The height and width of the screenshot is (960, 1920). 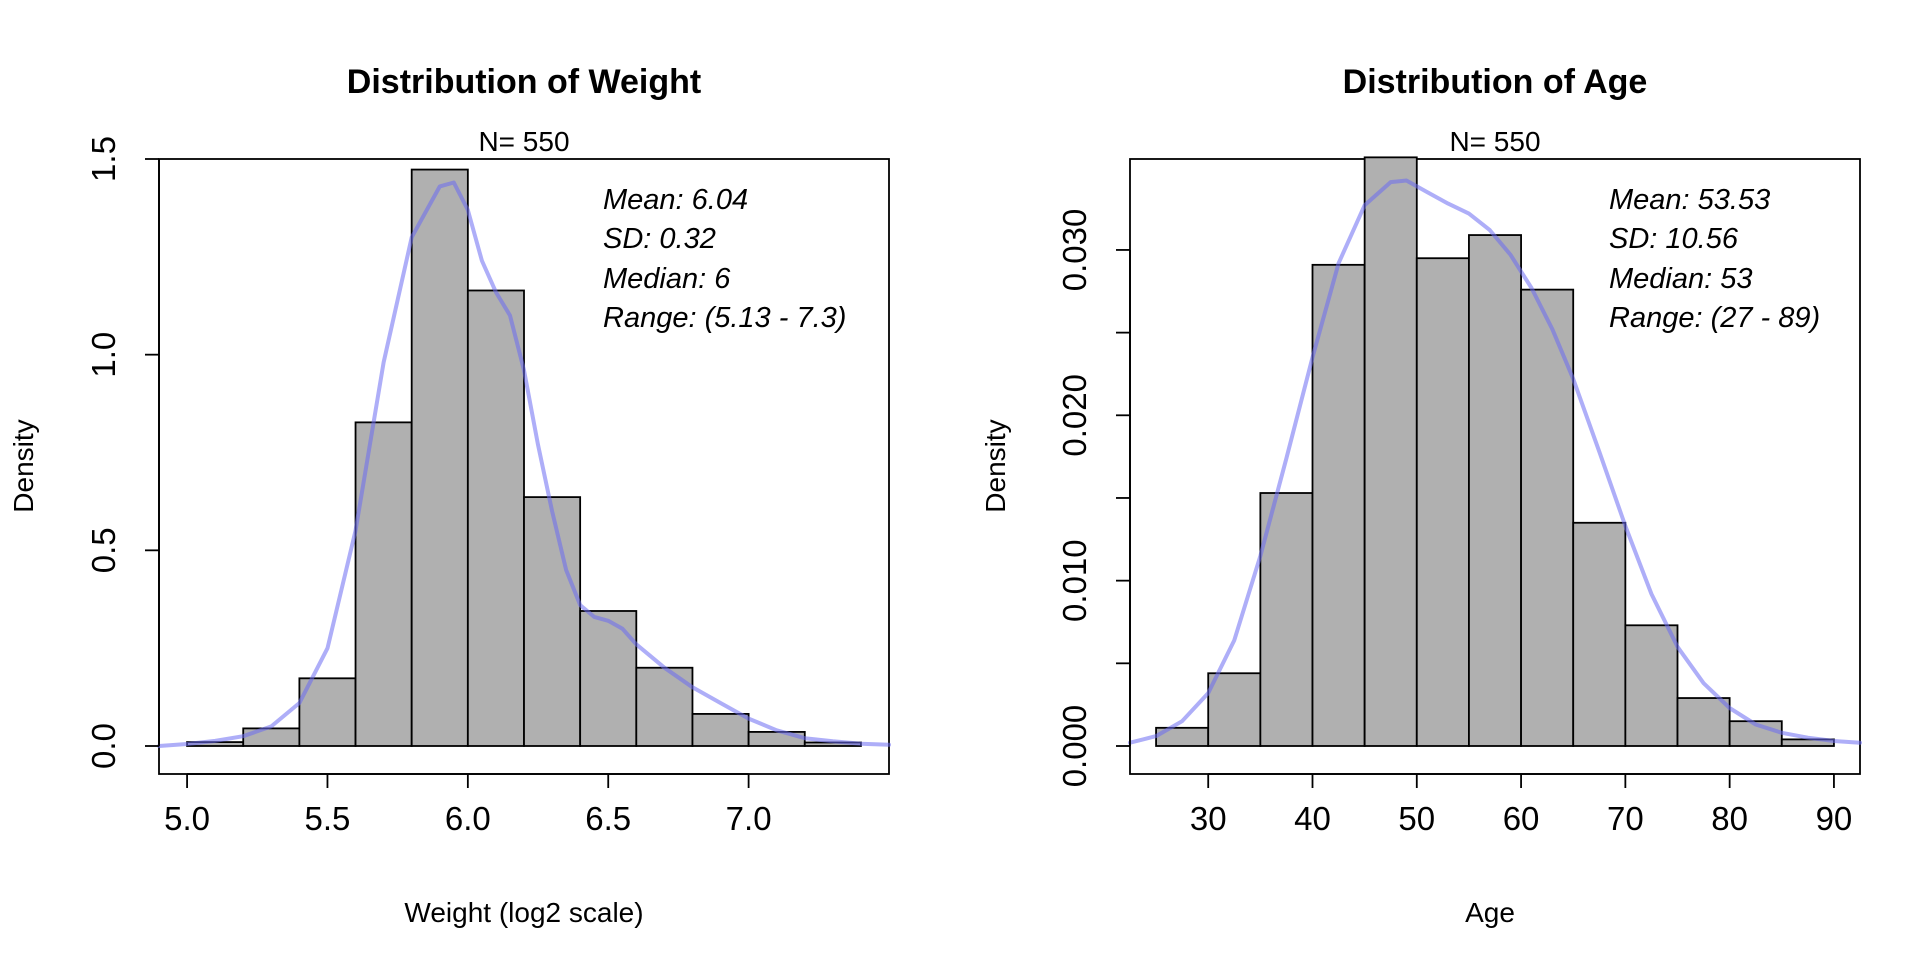 What do you see at coordinates (675, 200) in the screenshot?
I see `stat-mean: Mean: 6.04` at bounding box center [675, 200].